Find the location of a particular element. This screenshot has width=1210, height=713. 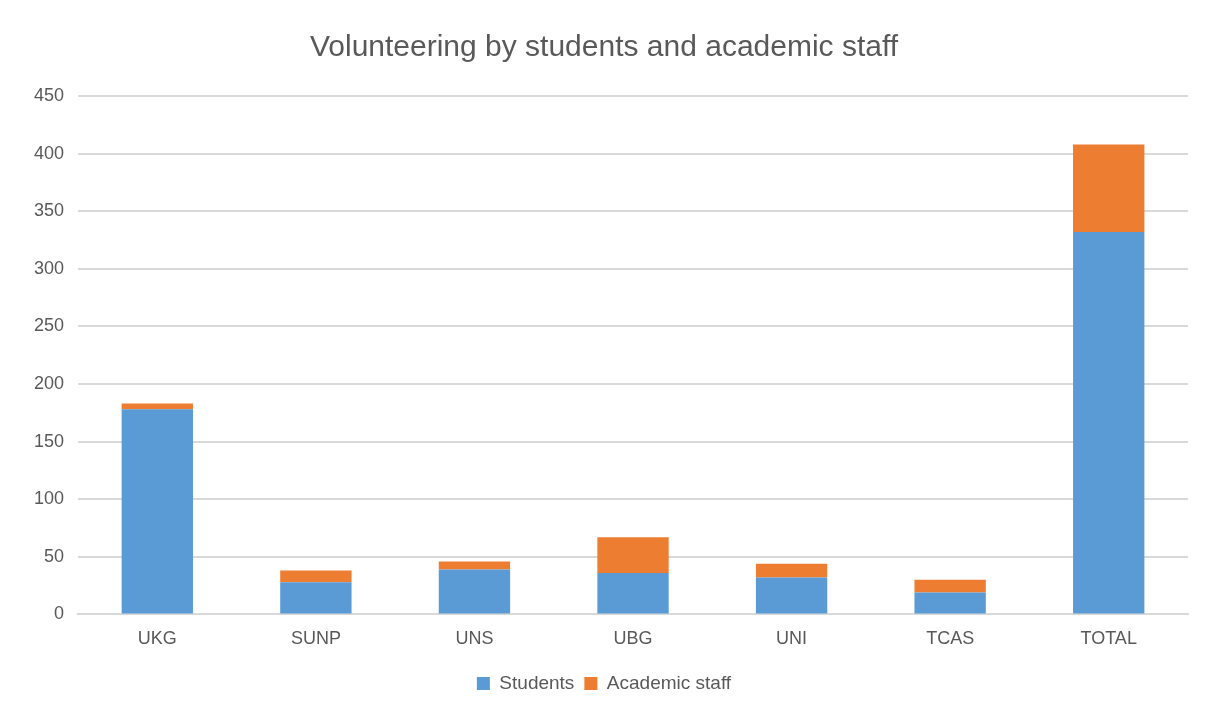

y-tick-label: 400 is located at coordinates (49, 152).